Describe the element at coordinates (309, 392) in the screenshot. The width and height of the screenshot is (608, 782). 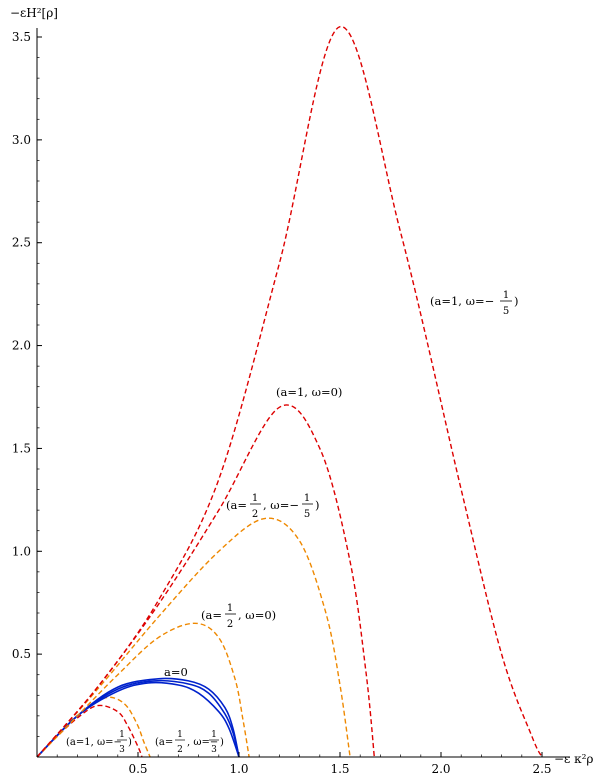
I see `annotation-a1-w0: (a=1, ω=0)` at that location.